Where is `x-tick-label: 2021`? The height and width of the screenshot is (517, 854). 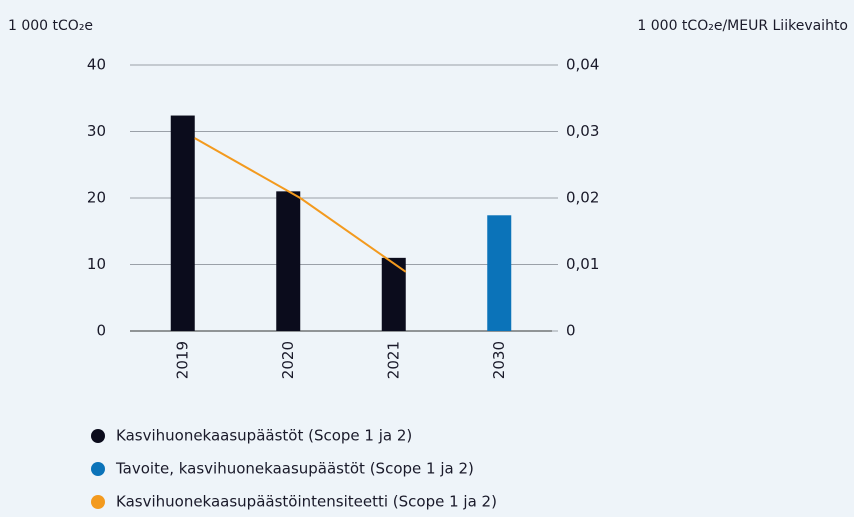
x-tick-label: 2021 is located at coordinates (393, 360).